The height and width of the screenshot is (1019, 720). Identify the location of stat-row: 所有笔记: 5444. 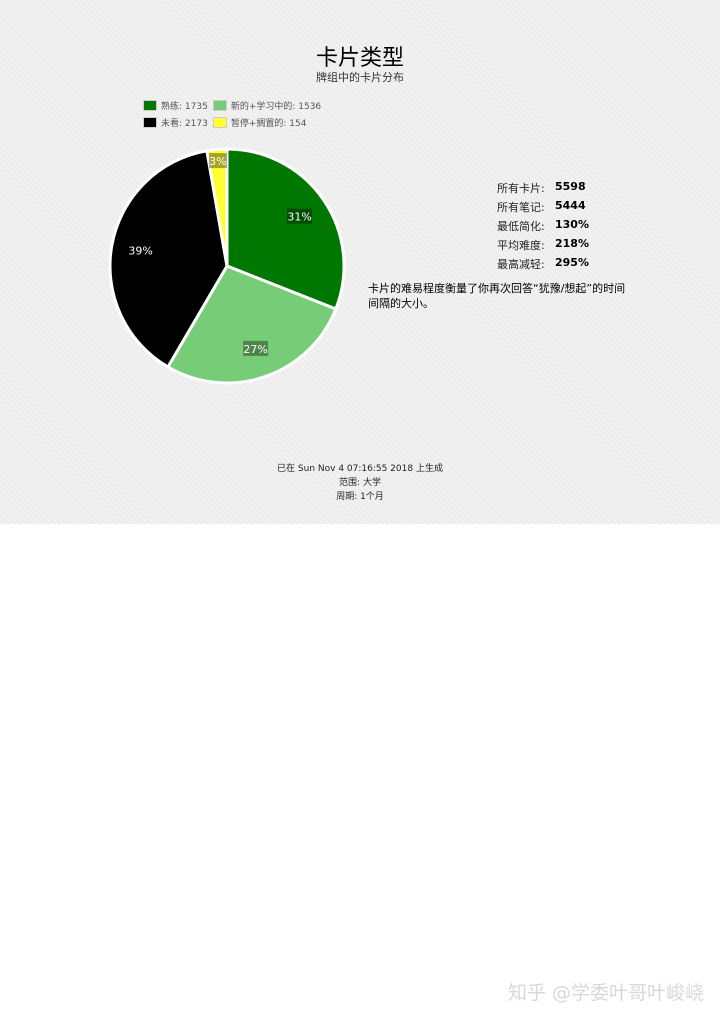
(543, 208).